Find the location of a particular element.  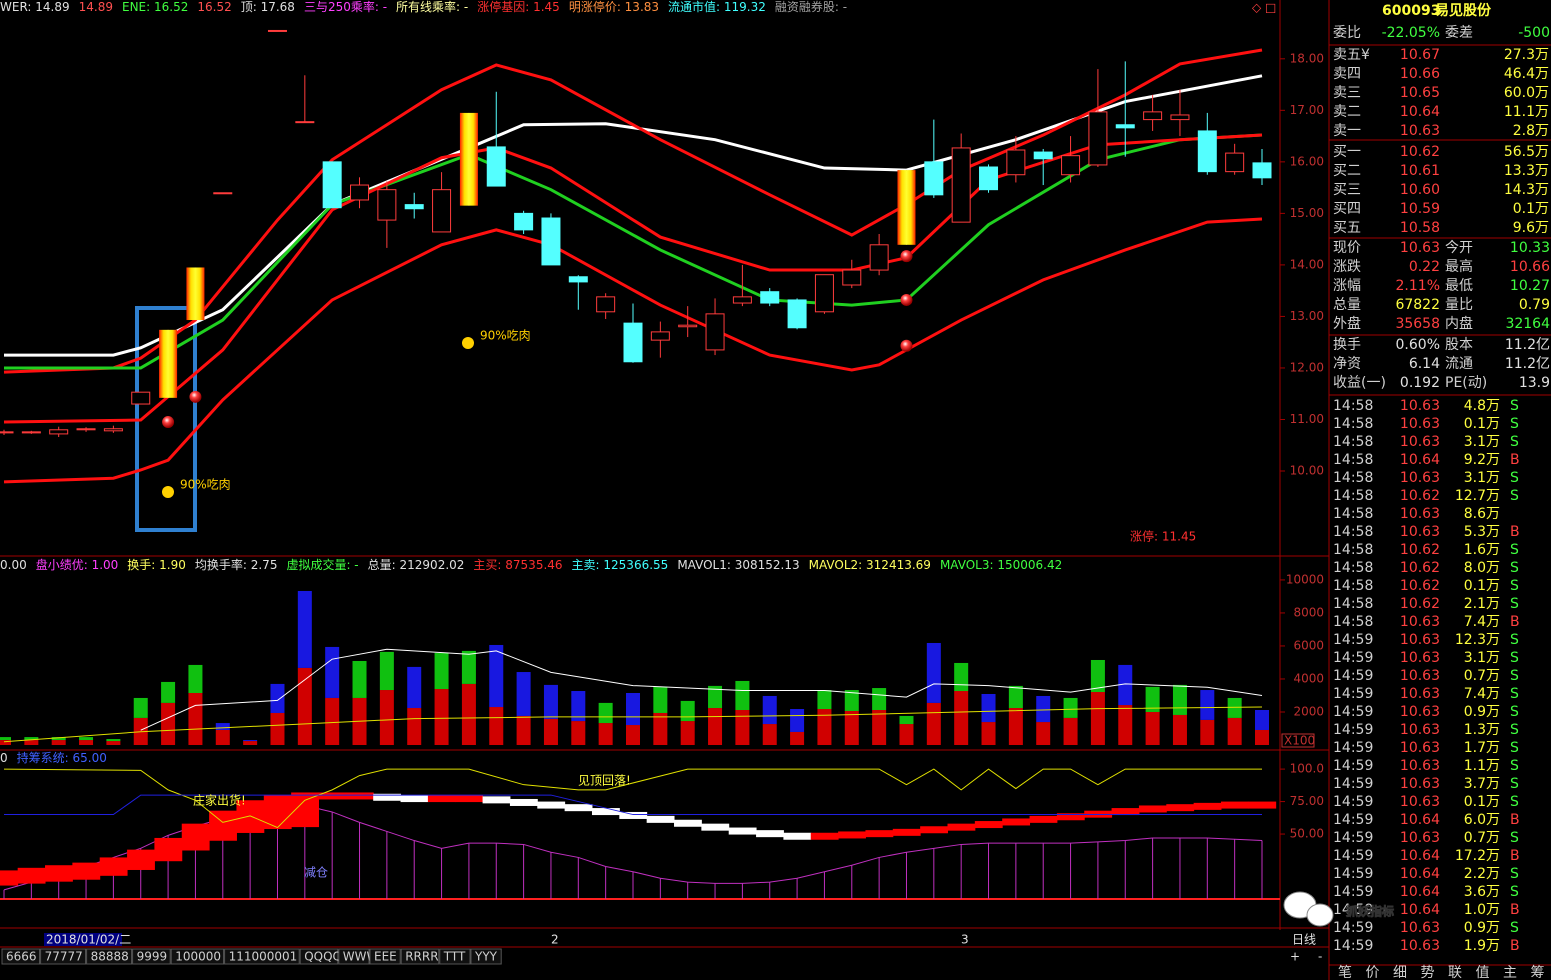

tab-label: TTT is located at coordinates (454, 957).